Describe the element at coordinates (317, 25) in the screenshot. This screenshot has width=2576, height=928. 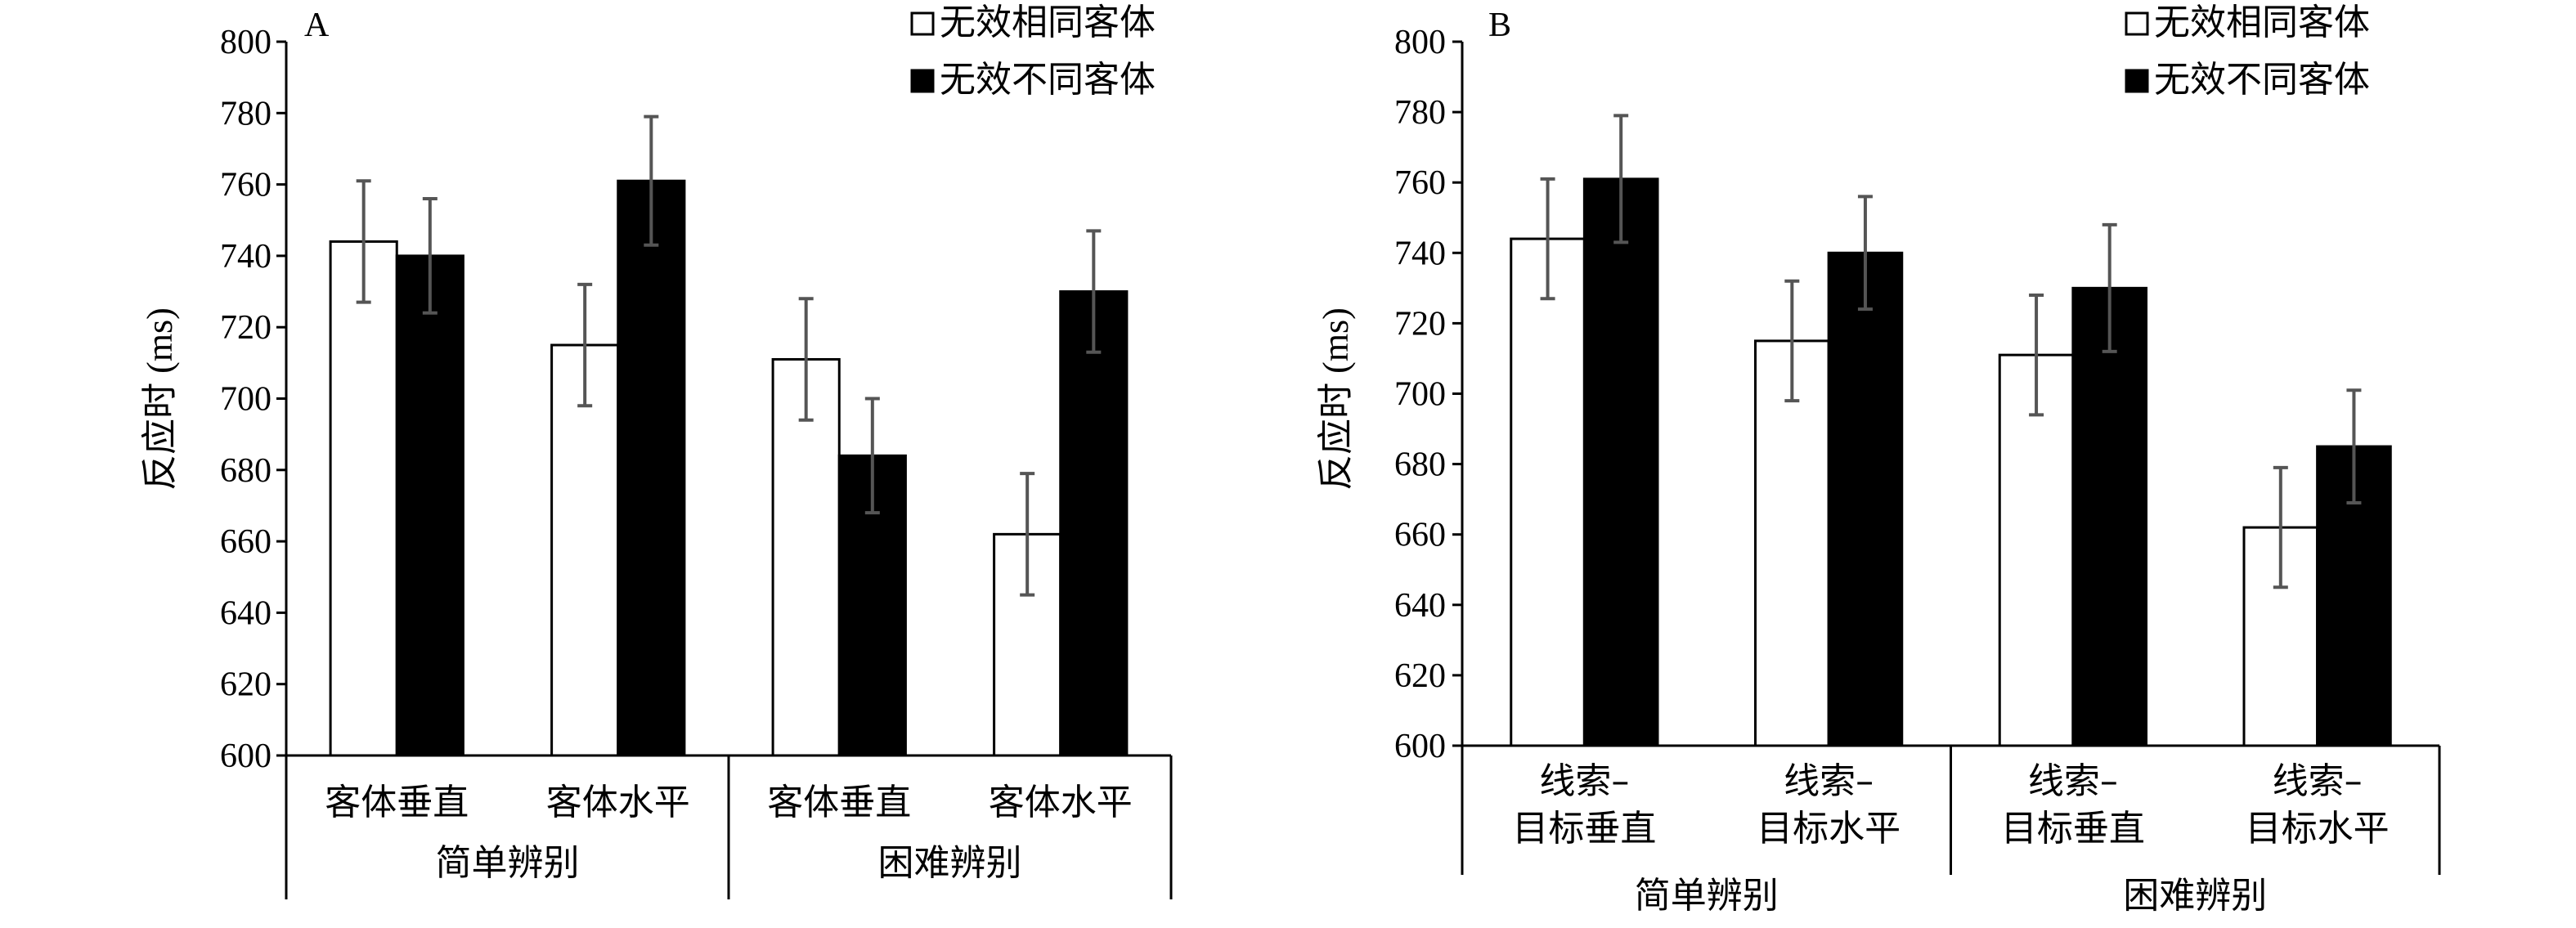
I see `panel-label: A` at that location.